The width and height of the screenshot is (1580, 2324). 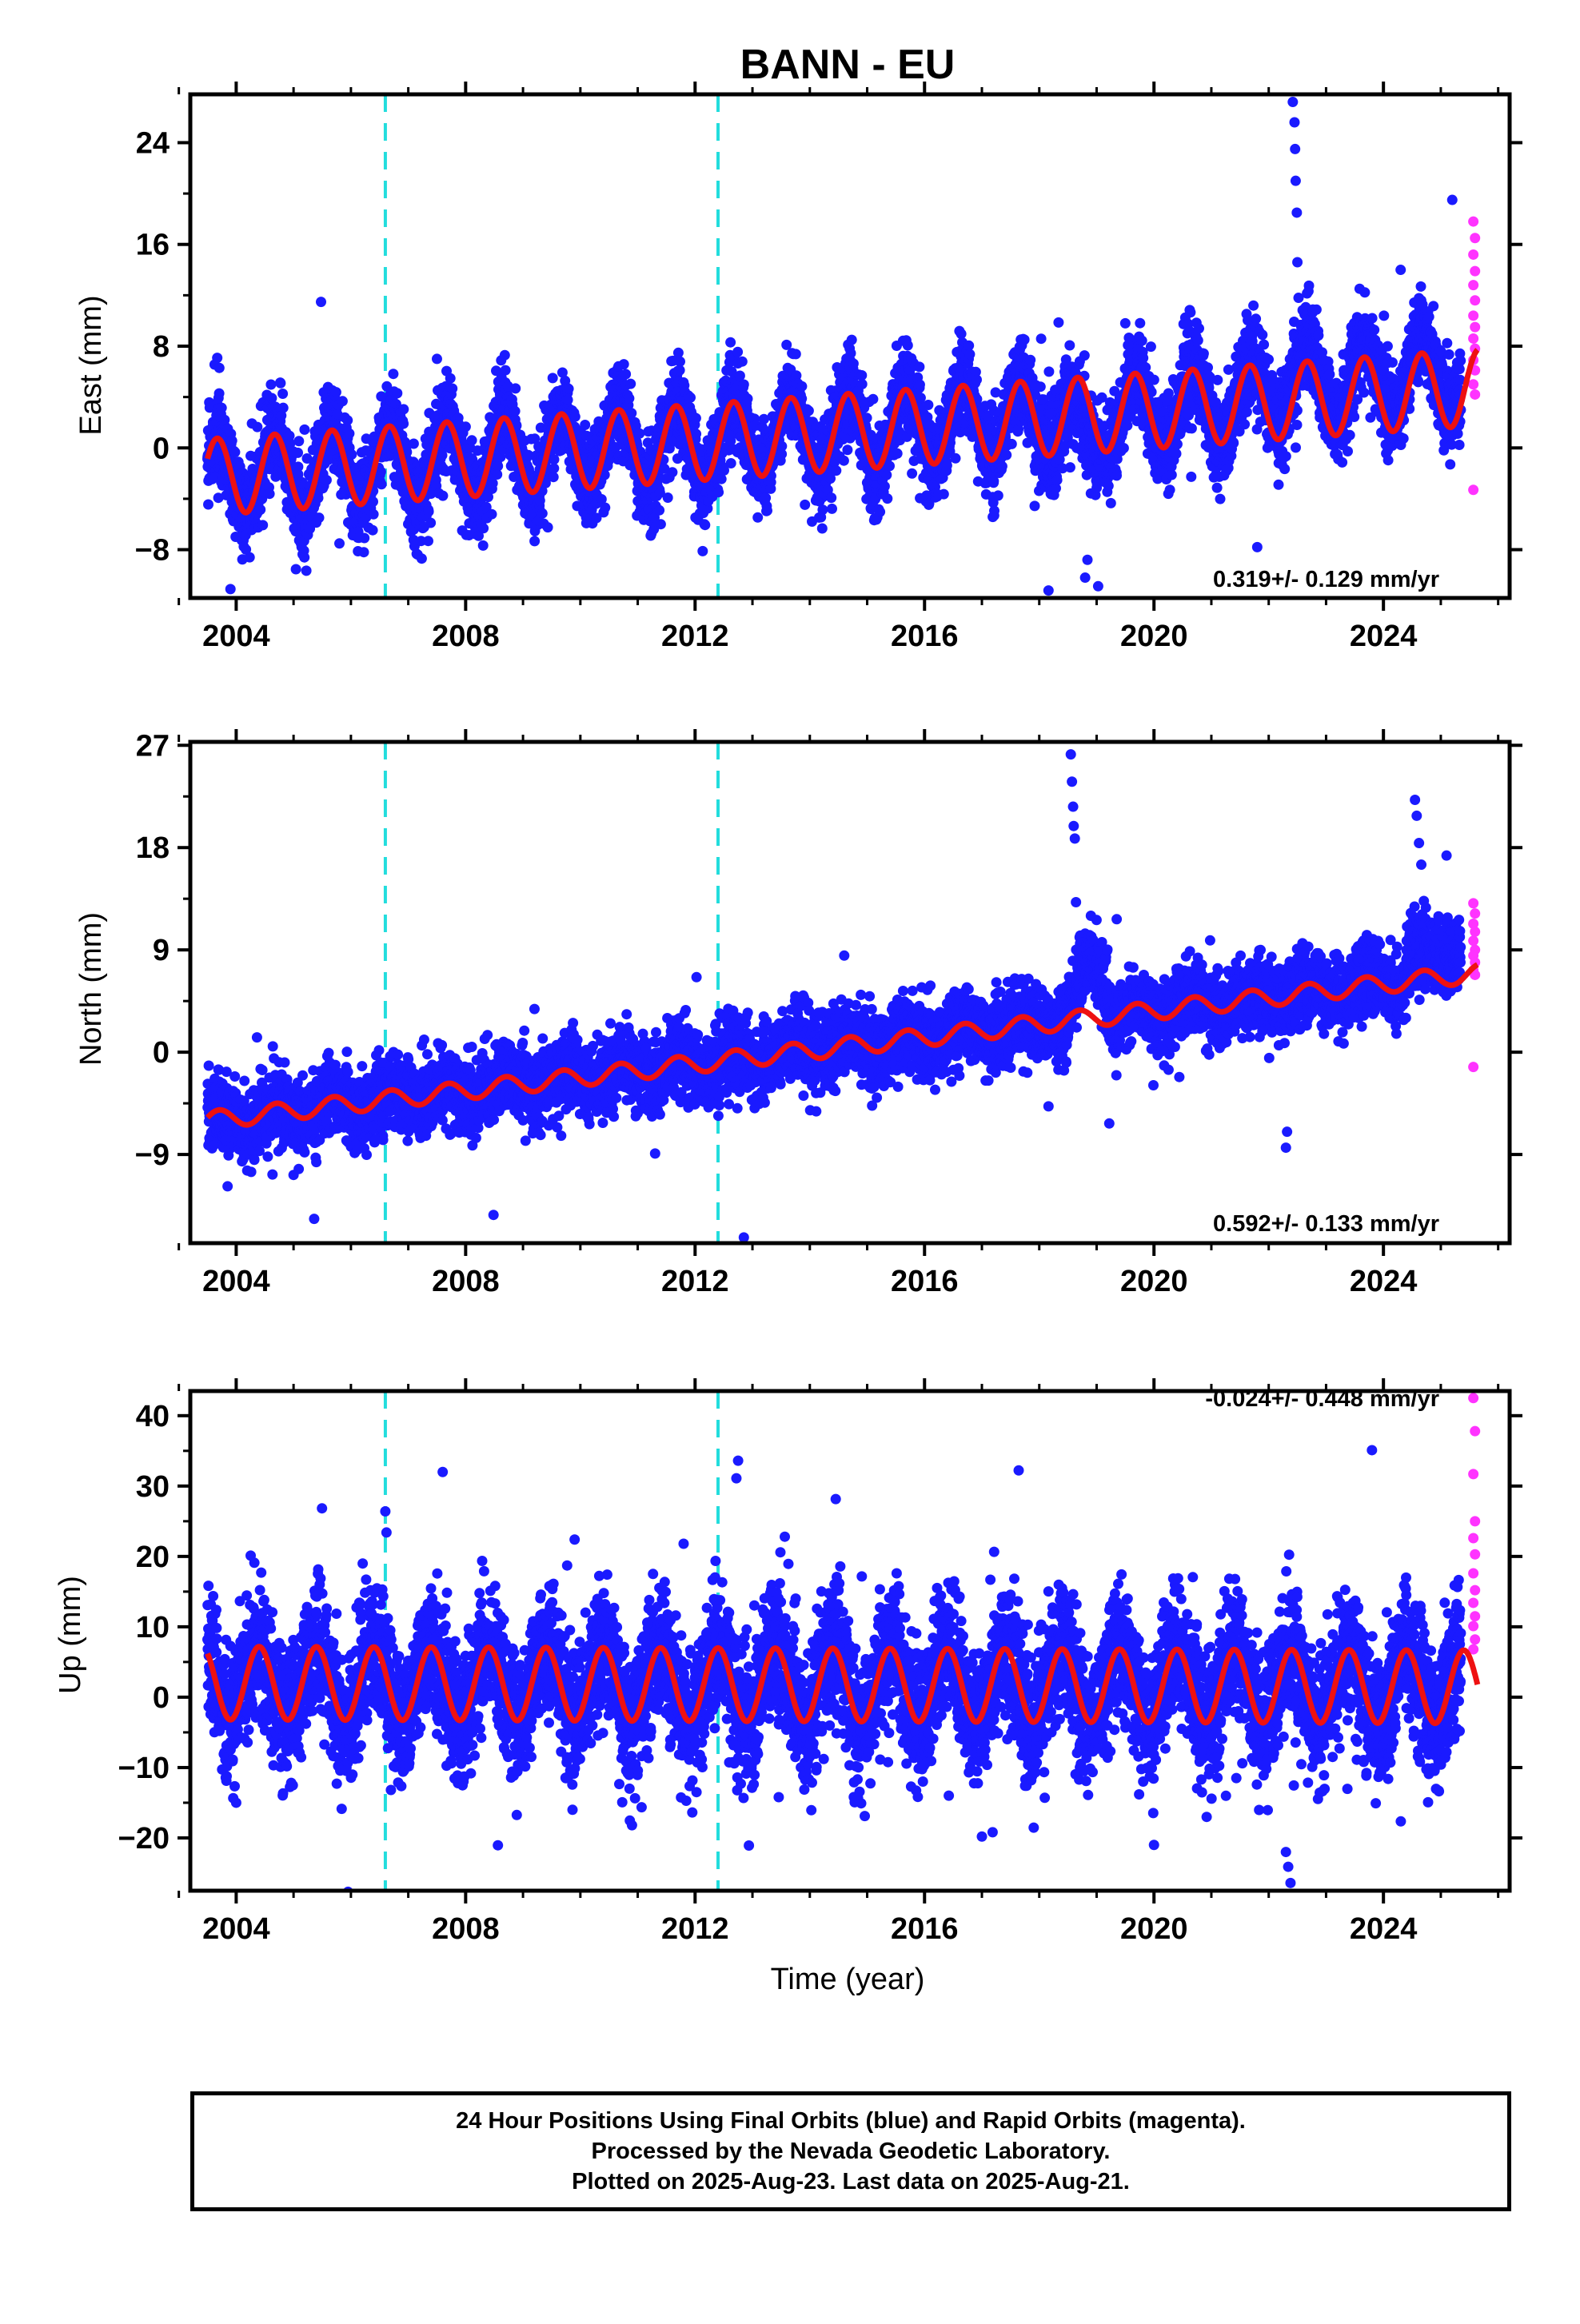 I want to click on east-axis-label: East (mm), so click(x=91, y=365).